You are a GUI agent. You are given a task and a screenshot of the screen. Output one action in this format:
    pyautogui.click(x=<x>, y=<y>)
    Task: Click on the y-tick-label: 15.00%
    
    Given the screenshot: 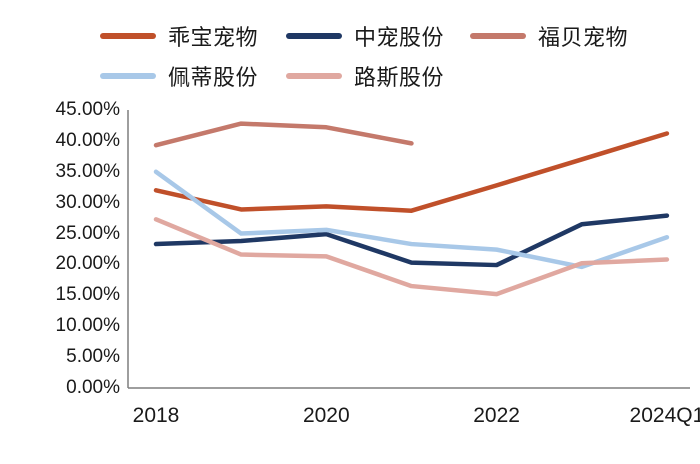 What is the action you would take?
    pyautogui.click(x=87, y=295)
    